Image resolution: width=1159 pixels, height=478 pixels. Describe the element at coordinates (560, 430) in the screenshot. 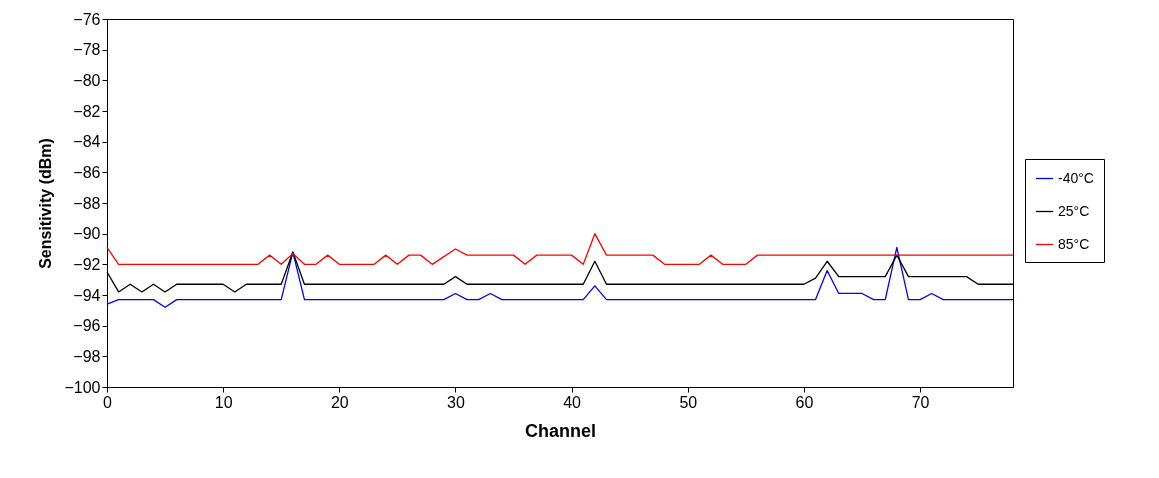

I see `x-axis-title: Channel` at that location.